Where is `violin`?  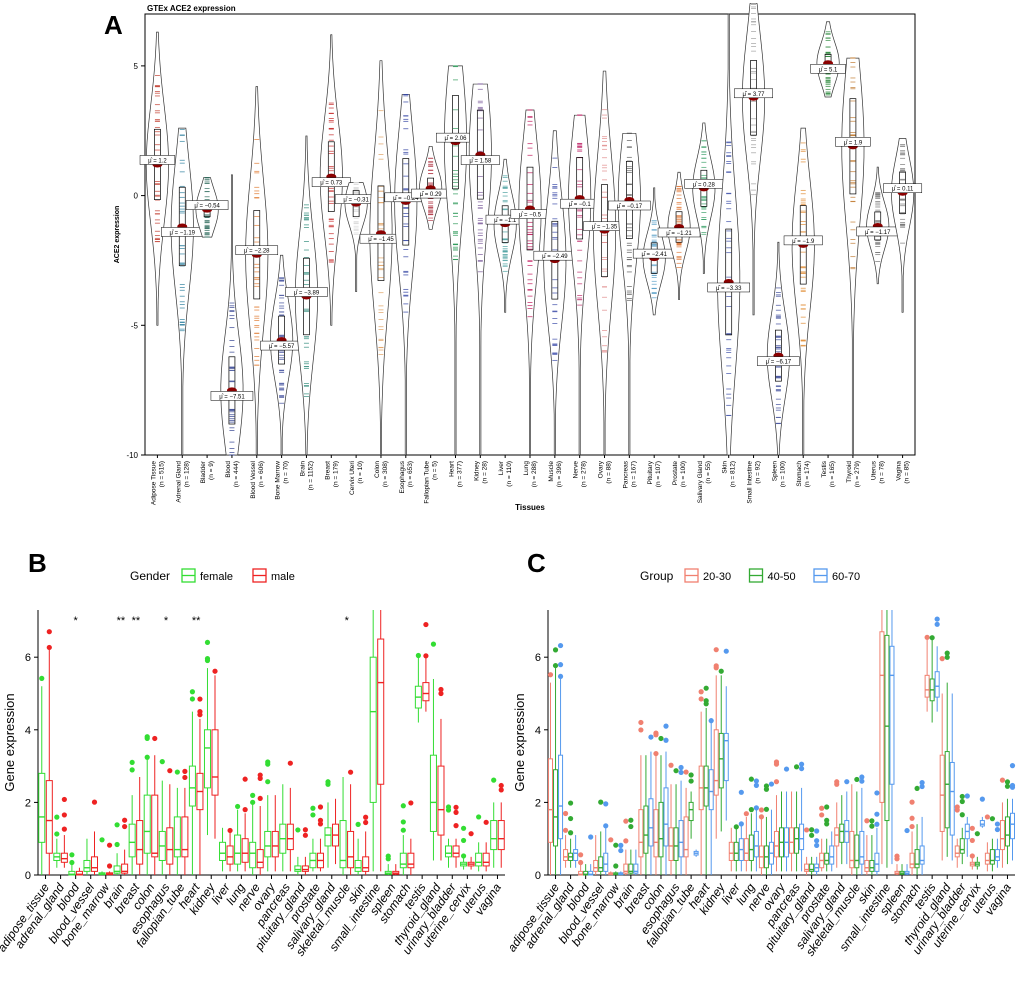 violin is located at coordinates (505, 235).